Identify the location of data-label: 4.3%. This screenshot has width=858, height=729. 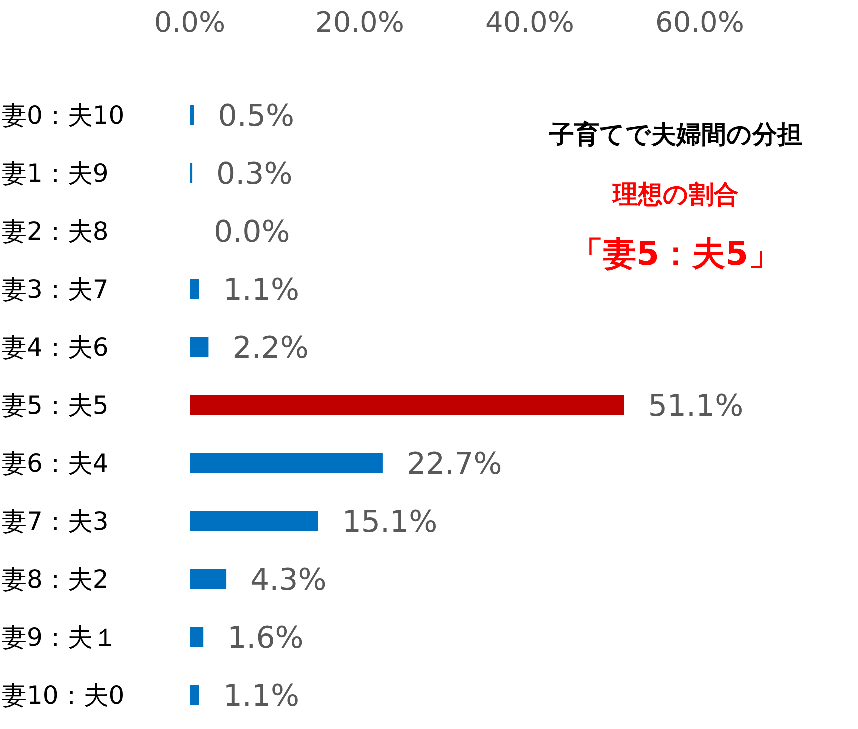
(288, 580).